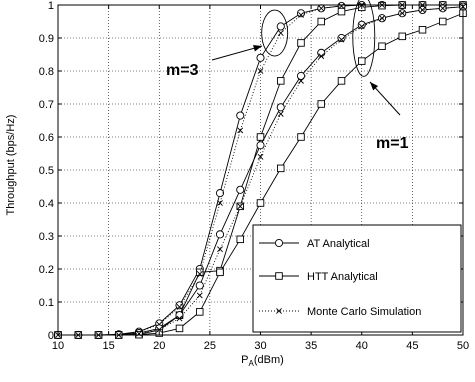 The width and height of the screenshot is (475, 382). I want to click on y-axis-label: Throughput (bps/Hz), so click(11, 165).